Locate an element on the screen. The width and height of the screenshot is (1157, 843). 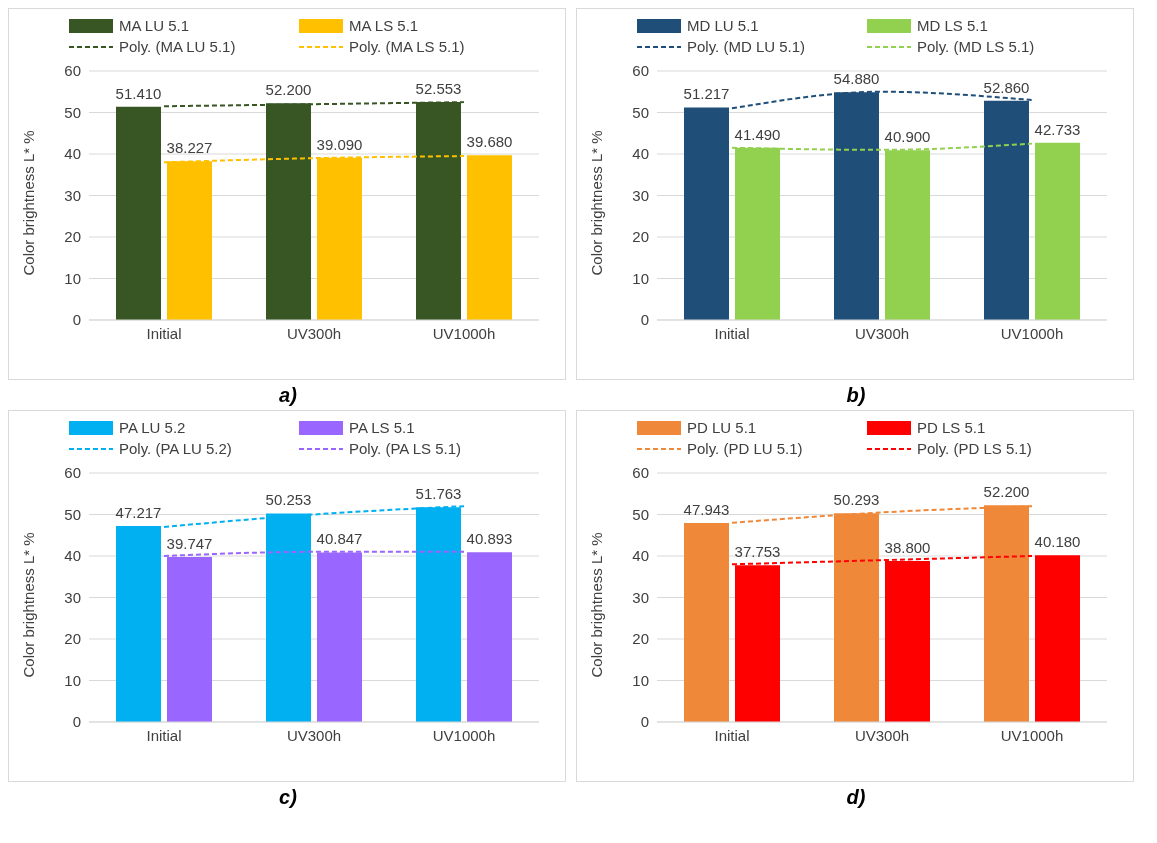
legend-label: PD LS 5.1 is located at coordinates (951, 427).